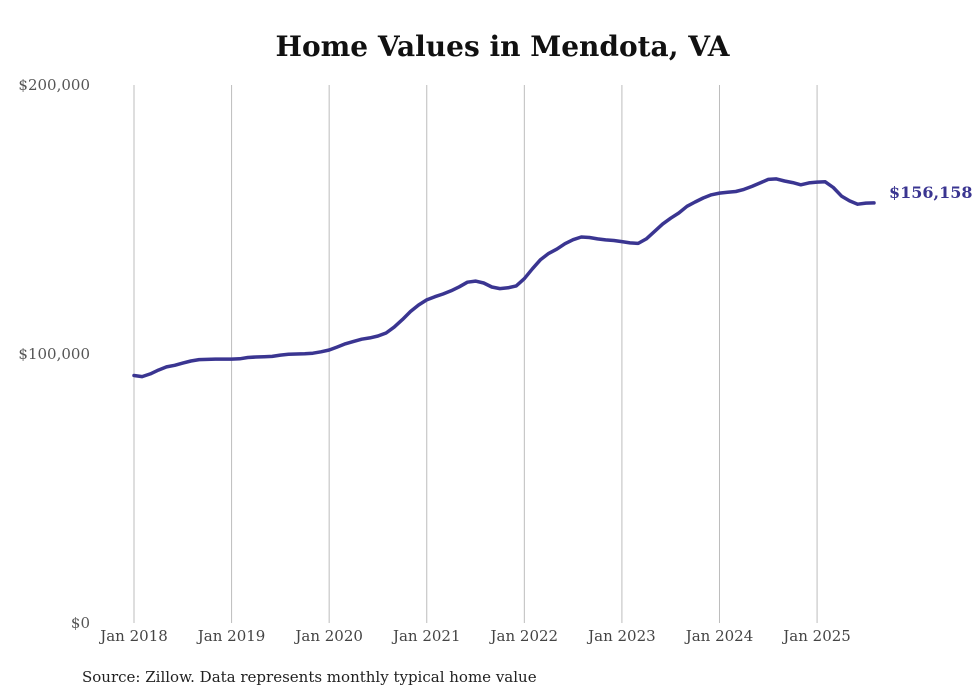 Image resolution: width=980 pixels, height=699 pixels. I want to click on x-tick-label: Jan 2020, so click(328, 636).